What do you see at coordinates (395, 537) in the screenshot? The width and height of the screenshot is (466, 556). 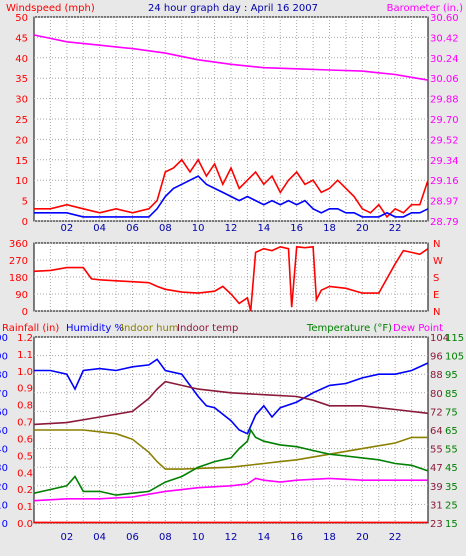 I see `climate-panel-x-tick: 22` at bounding box center [395, 537].